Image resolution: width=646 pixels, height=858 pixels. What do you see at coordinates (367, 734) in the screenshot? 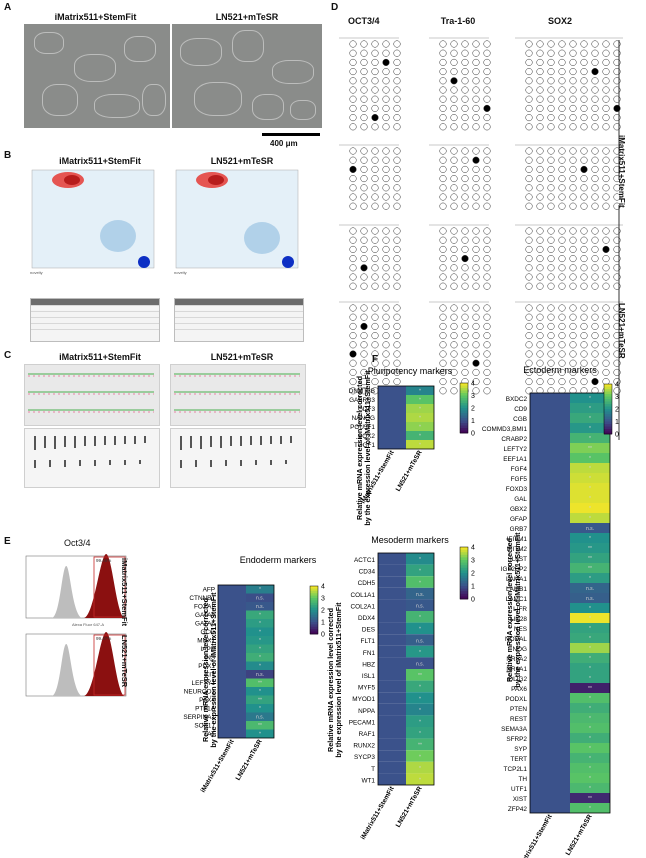
I see `row-label: RAF1` at bounding box center [367, 734].